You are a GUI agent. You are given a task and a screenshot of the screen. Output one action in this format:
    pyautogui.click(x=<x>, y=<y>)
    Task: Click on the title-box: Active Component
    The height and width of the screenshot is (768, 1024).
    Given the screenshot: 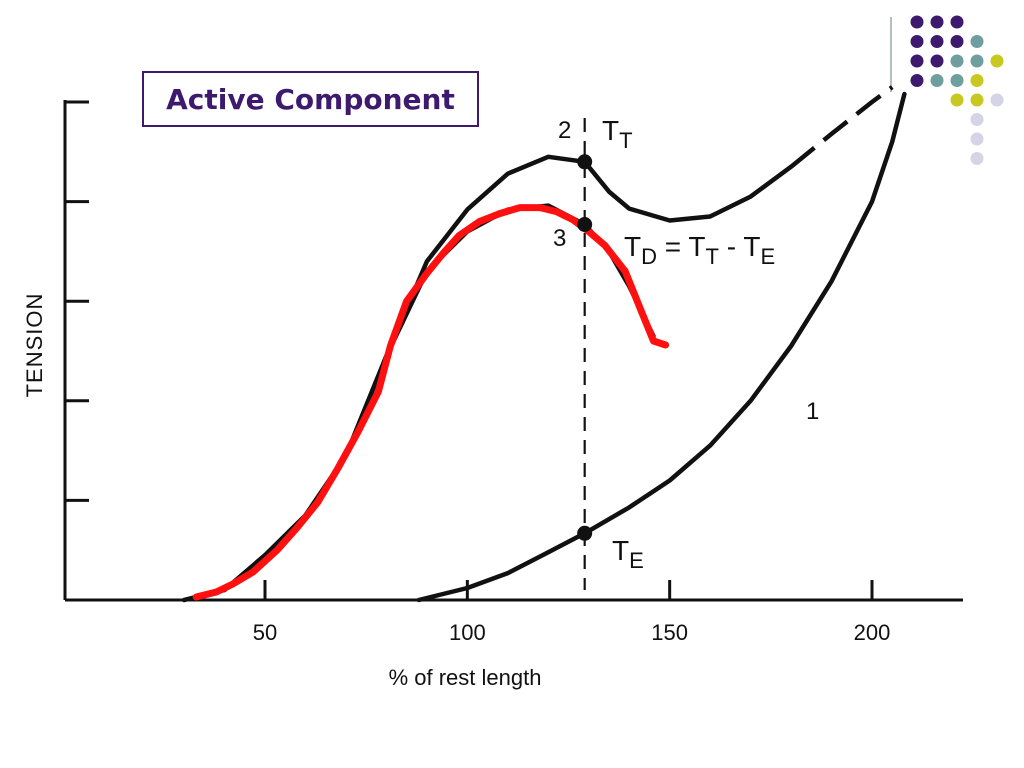 What is the action you would take?
    pyautogui.click(x=310, y=99)
    